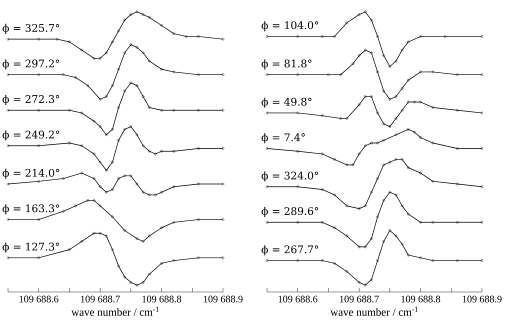  What do you see at coordinates (31, 173) in the screenshot?
I see `series-label: ϕ = 214.0°` at bounding box center [31, 173].